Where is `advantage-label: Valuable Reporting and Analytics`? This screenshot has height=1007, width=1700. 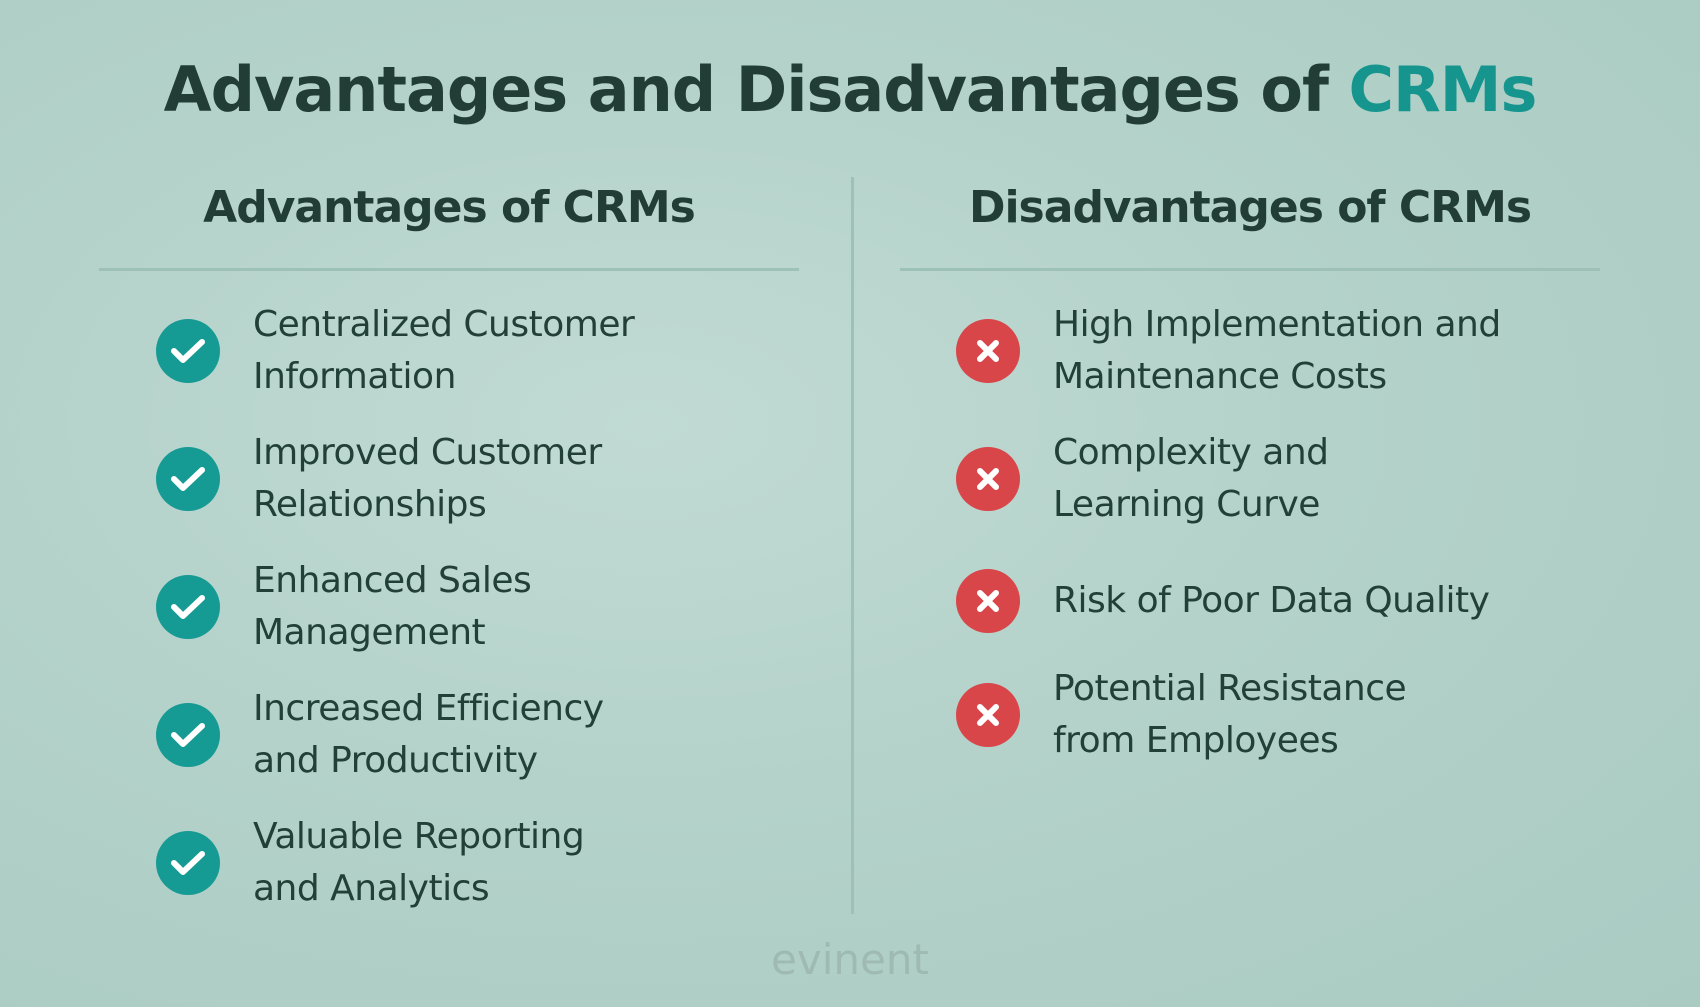 advantage-label: Valuable Reporting and Analytics is located at coordinates (419, 862).